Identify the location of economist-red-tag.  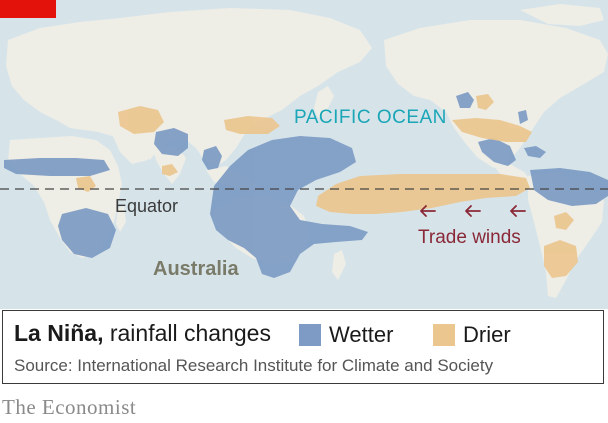
(28, 9).